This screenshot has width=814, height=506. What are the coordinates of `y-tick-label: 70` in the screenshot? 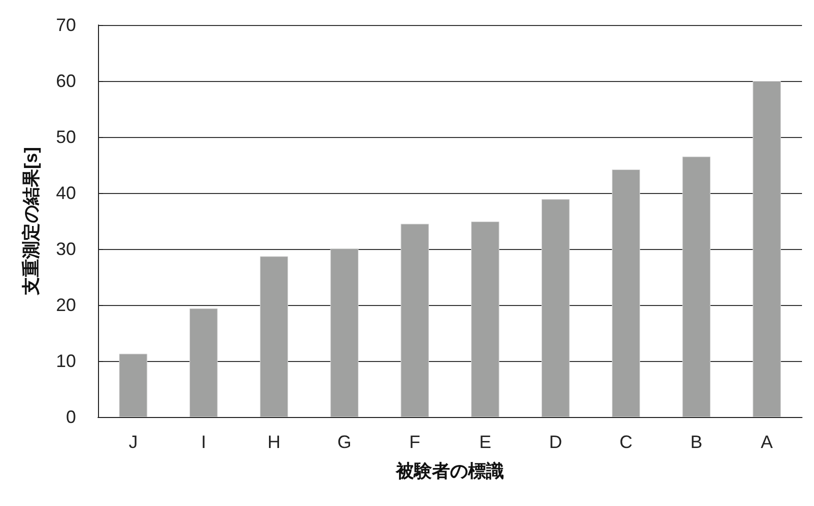 It's located at (66, 25).